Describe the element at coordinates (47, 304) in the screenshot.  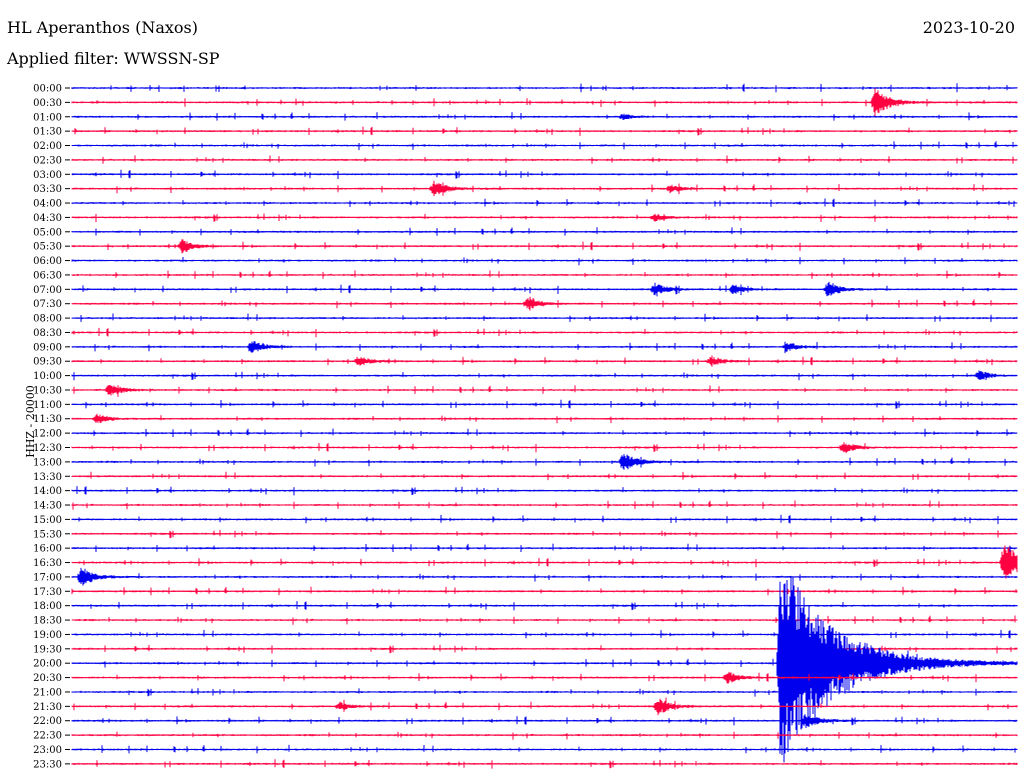
I see `time-tick-label: 07:30` at that location.